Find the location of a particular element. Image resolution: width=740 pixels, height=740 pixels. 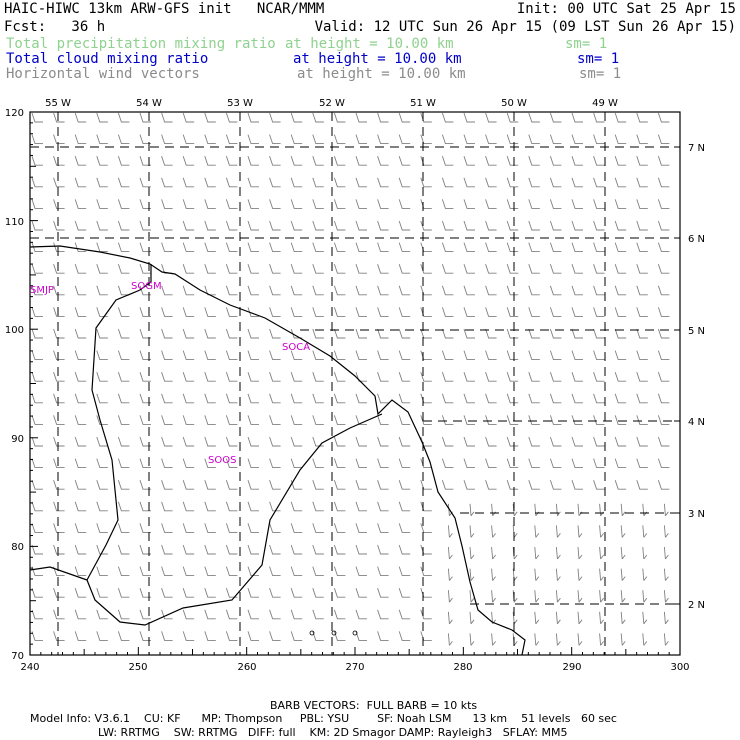

station-sogm: SOGM is located at coordinates (146, 286).